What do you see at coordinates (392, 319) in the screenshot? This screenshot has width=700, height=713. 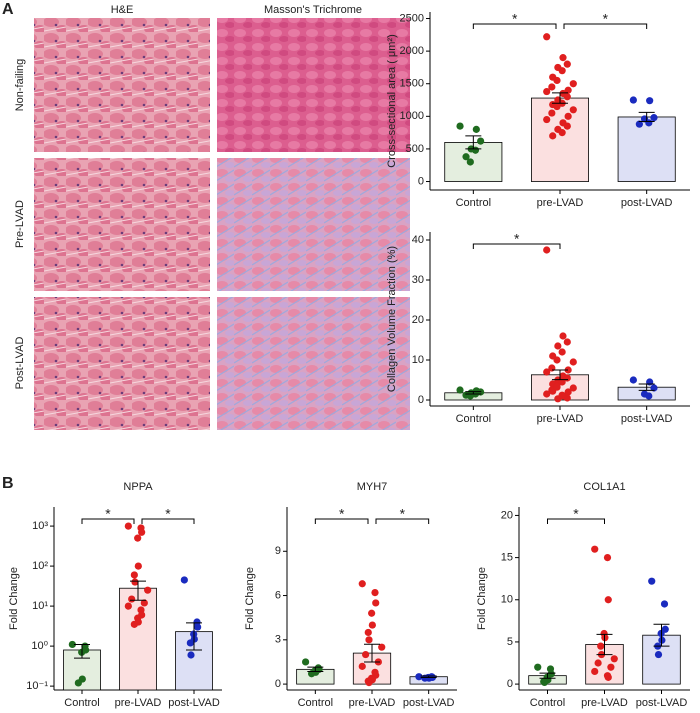 I see `y-axis-label: Collagen Volume Fraction (%)` at bounding box center [392, 319].